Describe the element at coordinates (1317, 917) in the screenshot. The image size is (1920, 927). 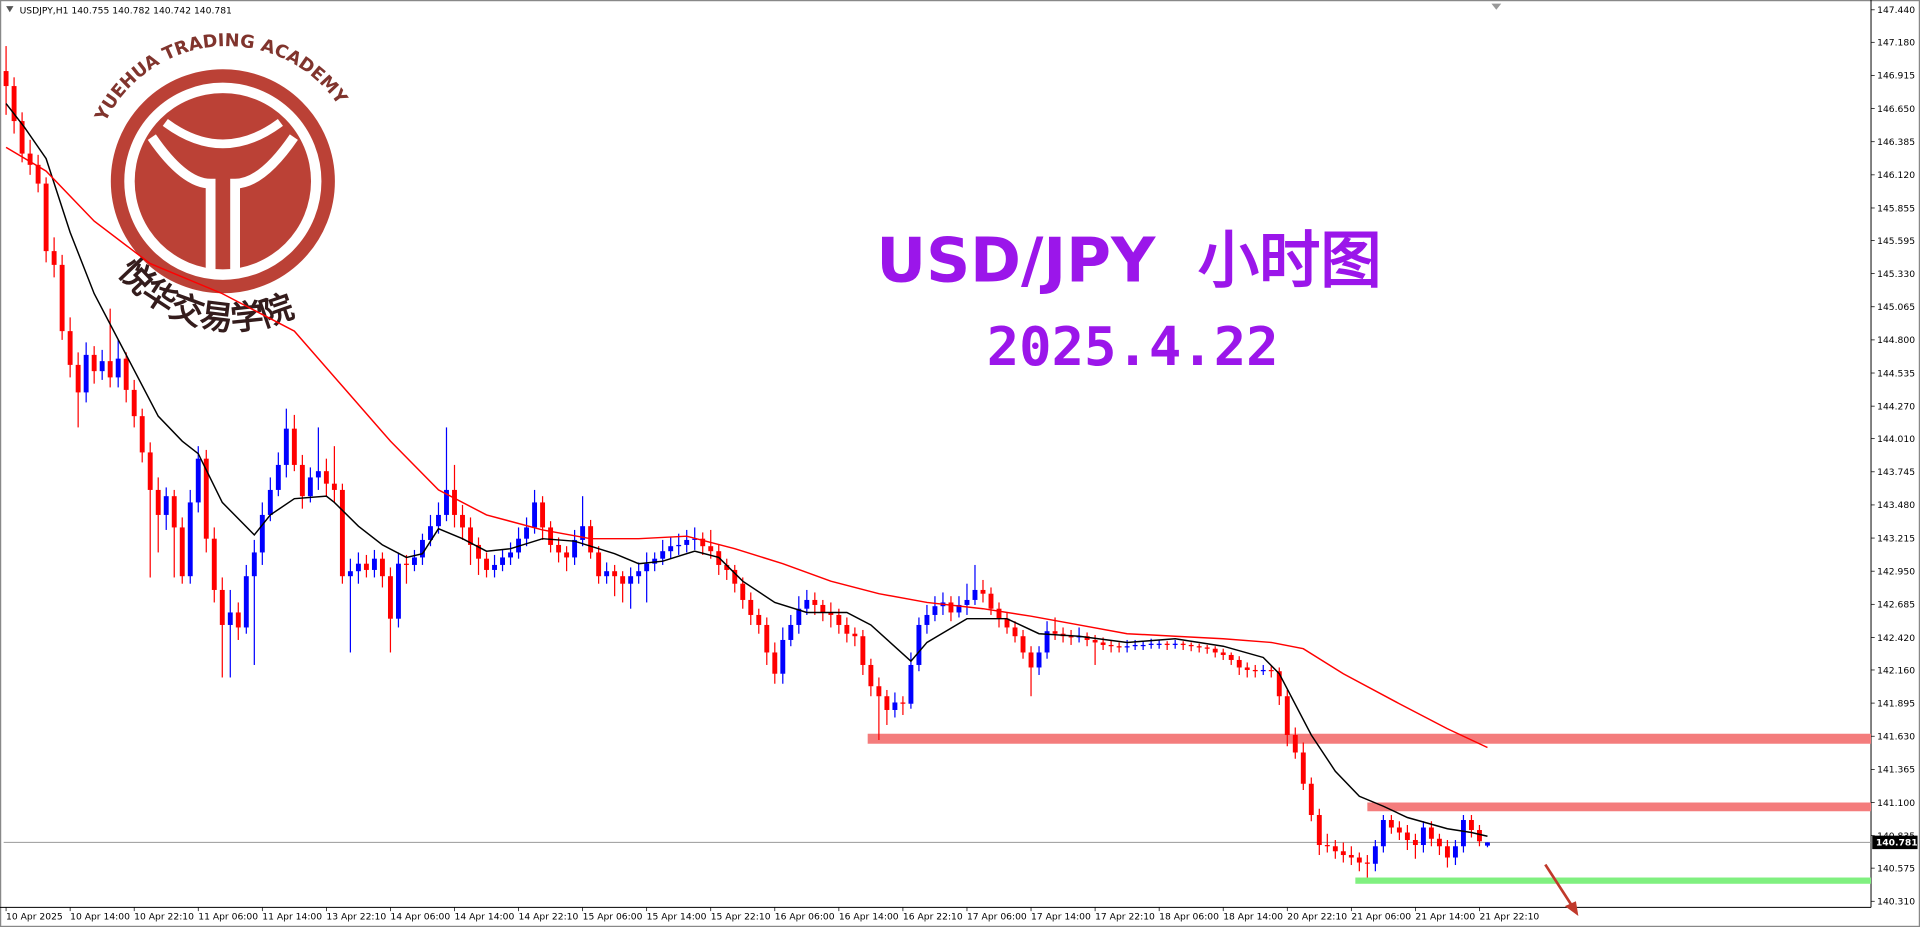
I see `x-tick-label: 20 Apr 22:10` at that location.